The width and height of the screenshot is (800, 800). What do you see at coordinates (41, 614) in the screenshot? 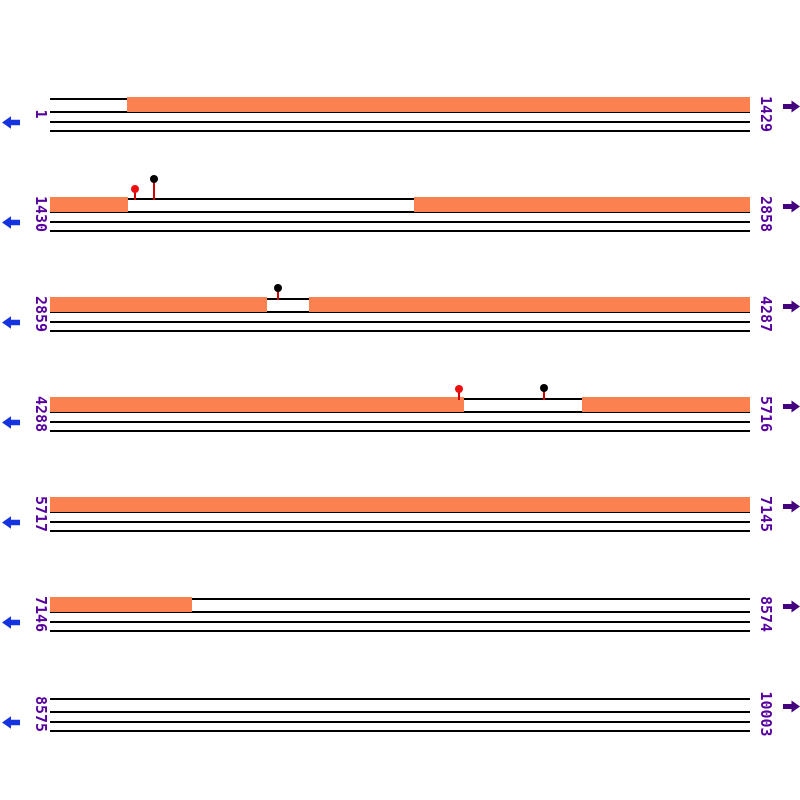
I see `row-start-position-label: 7146` at bounding box center [41, 614].